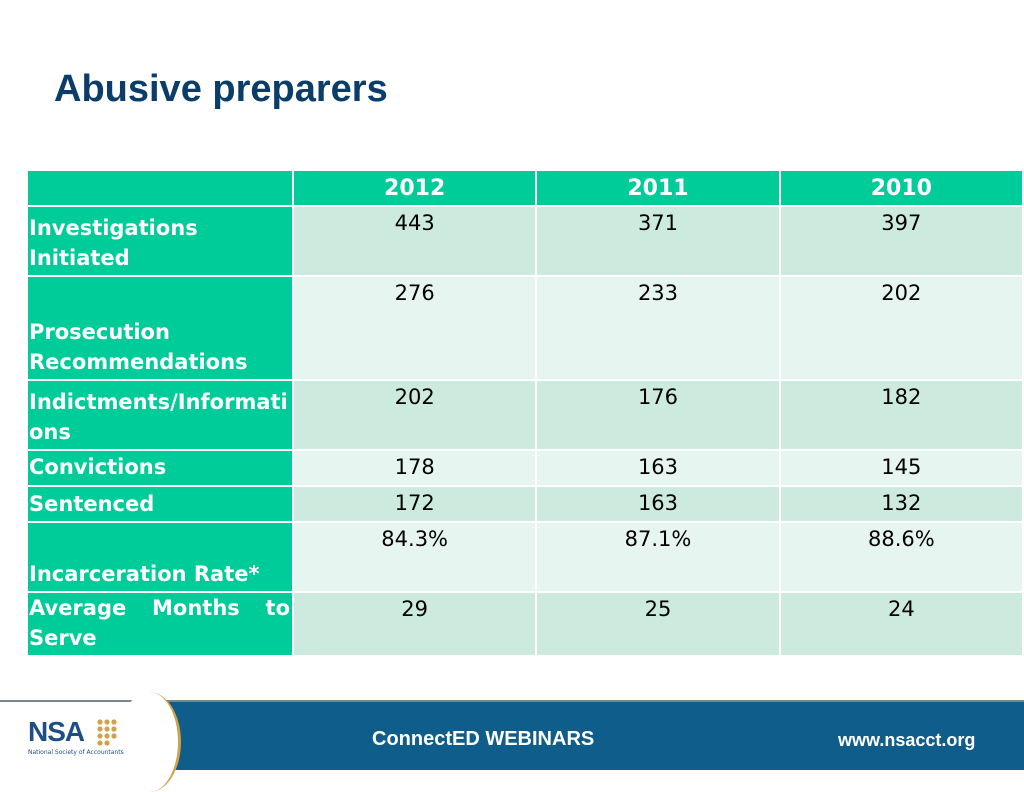 The height and width of the screenshot is (792, 1024). I want to click on header-corner-cell, so click(160, 188).